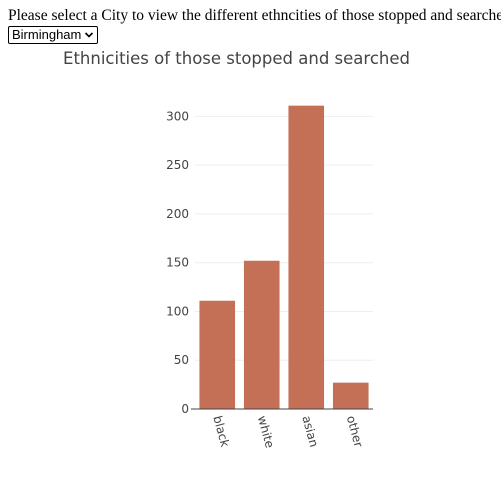 The image size is (501, 482). What do you see at coordinates (89, 35) in the screenshot?
I see `chevron-down-icon` at bounding box center [89, 35].